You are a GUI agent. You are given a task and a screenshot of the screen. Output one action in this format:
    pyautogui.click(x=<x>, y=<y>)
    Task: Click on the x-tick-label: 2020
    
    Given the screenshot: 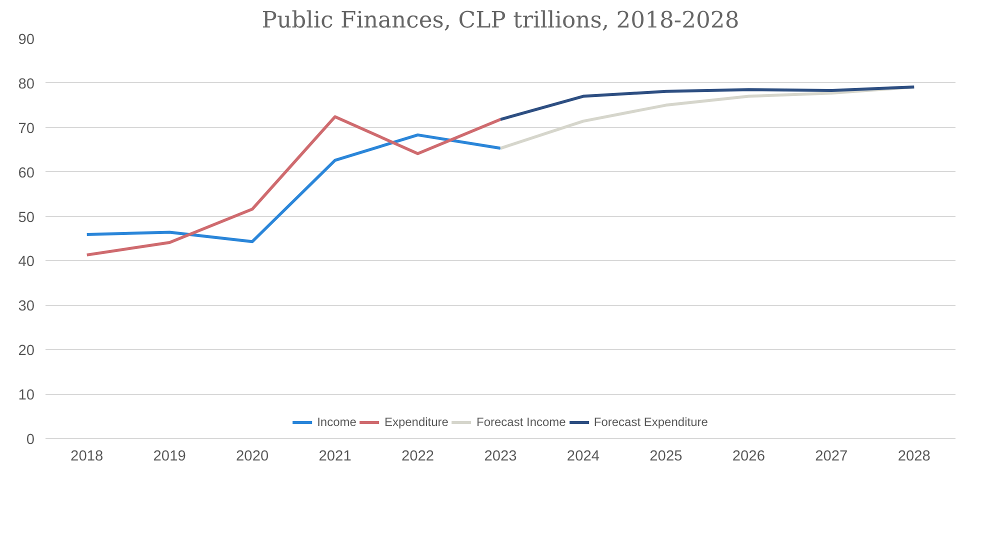 What is the action you would take?
    pyautogui.click(x=252, y=456)
    